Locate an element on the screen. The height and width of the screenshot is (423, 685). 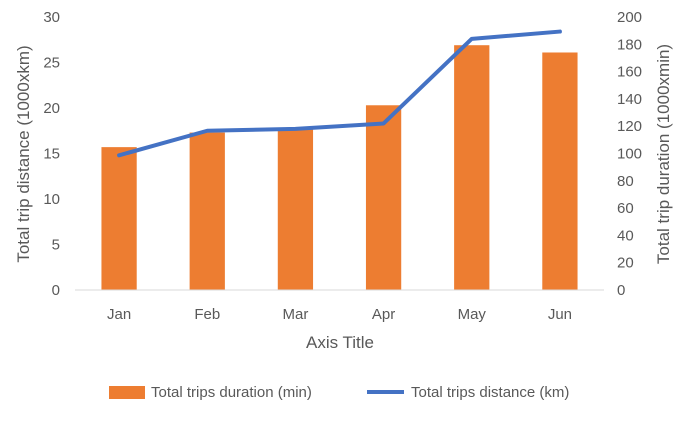
left-tick-5: 5 is located at coordinates (56, 245).